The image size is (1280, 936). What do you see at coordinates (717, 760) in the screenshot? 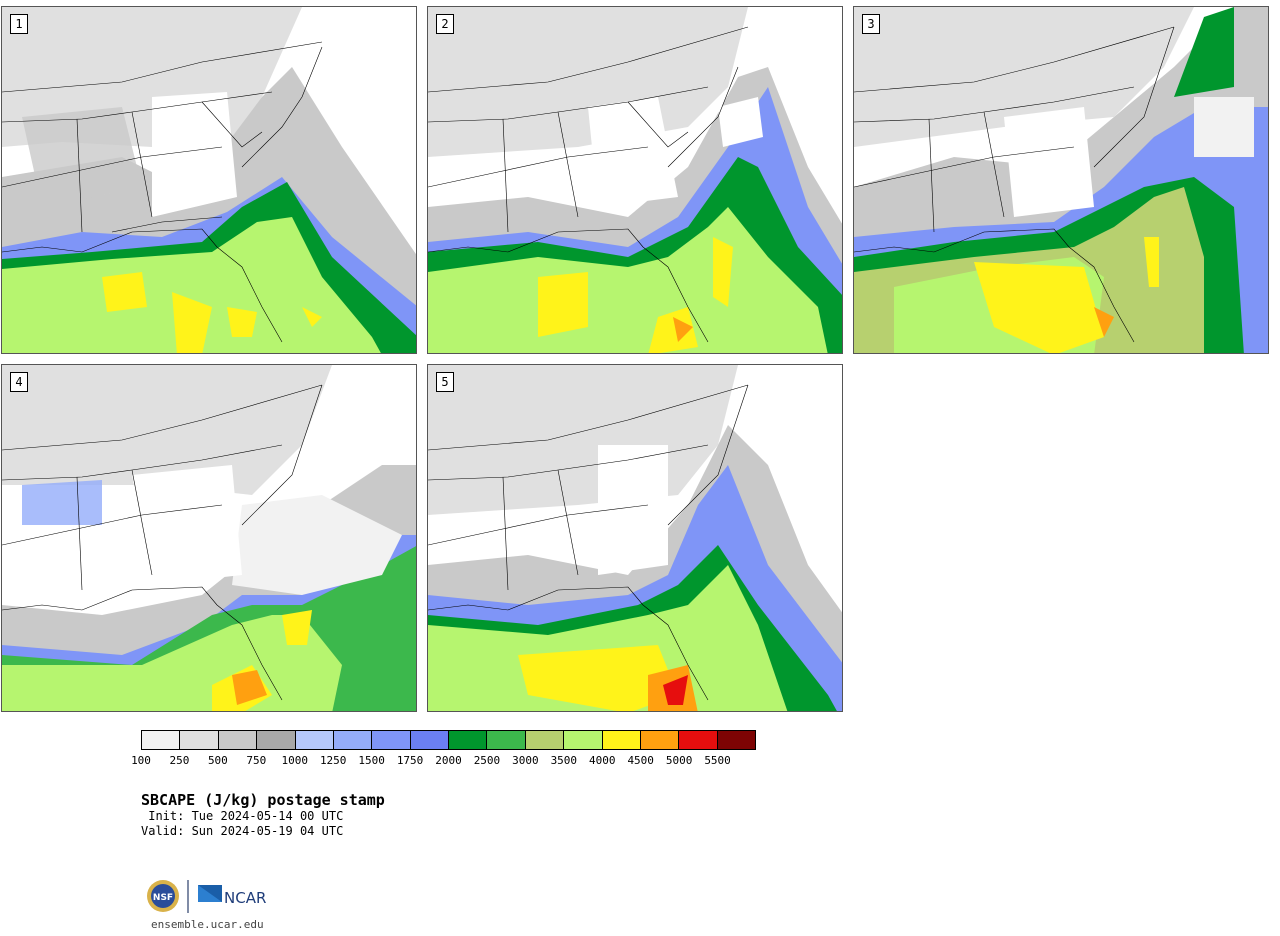
I see `colorbar-tick-label: 5500` at bounding box center [717, 760].